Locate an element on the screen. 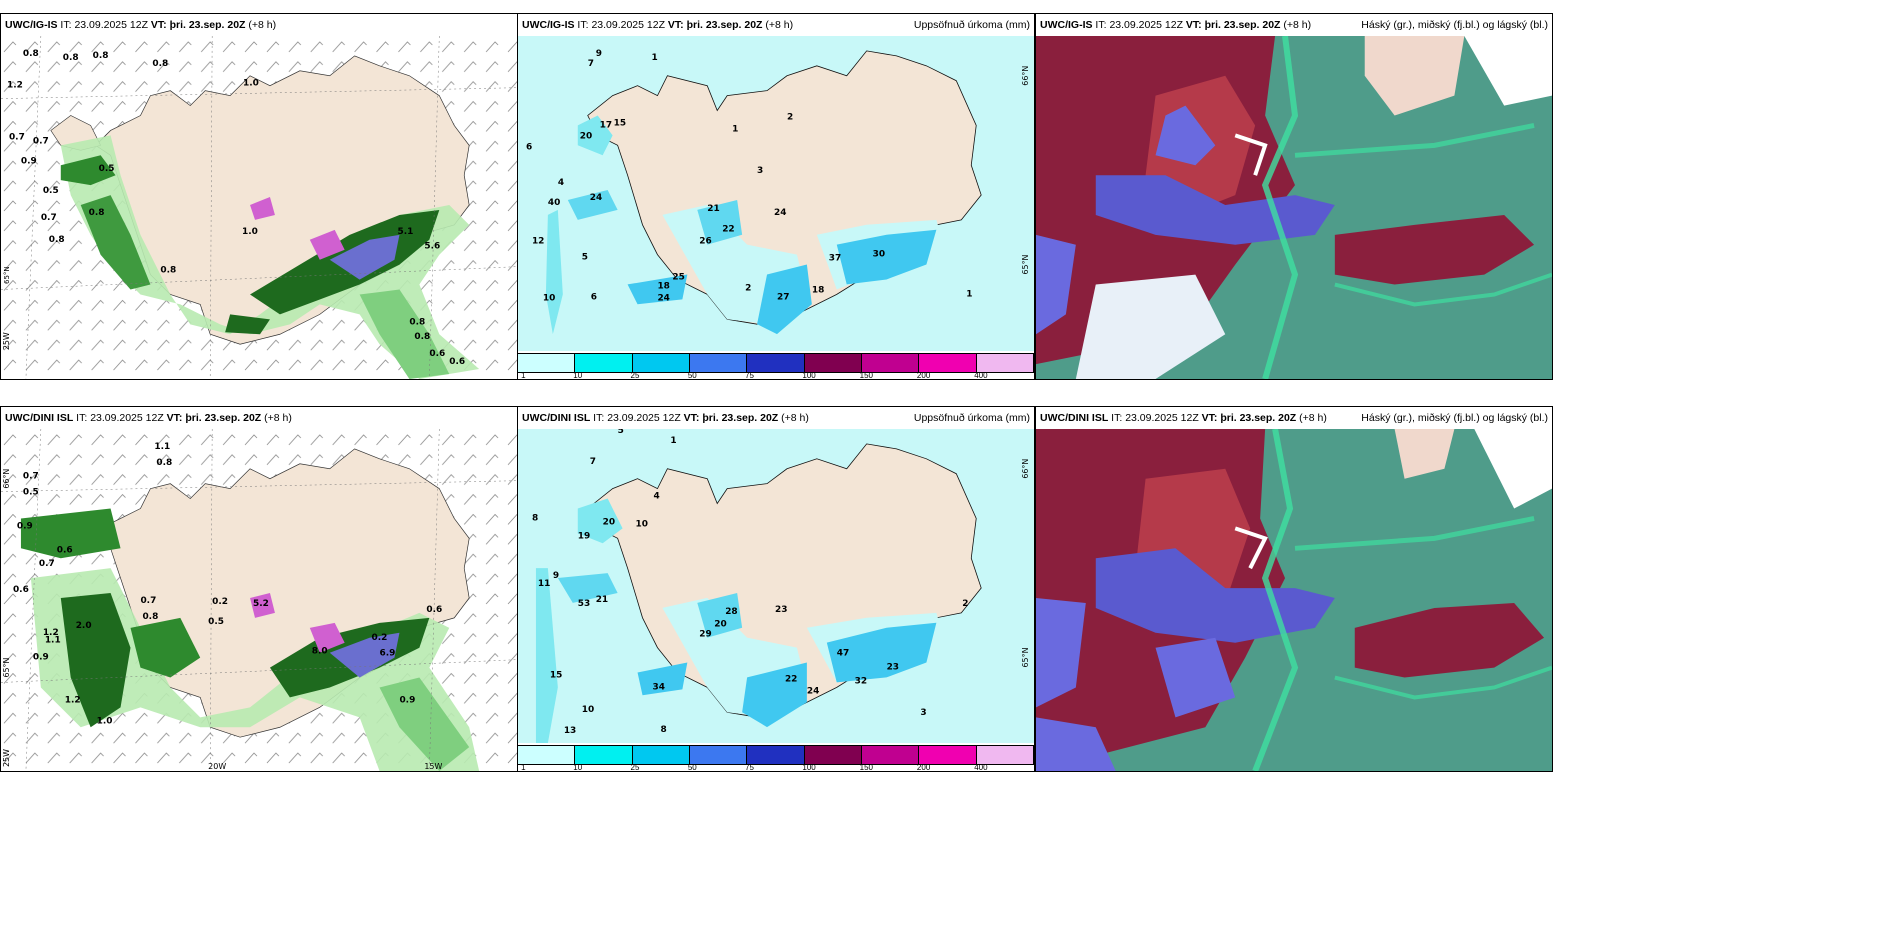 This screenshot has height=950, width=1900. precip-legend-ticks: 1 10 25 50 75 100 150 200 400 is located at coordinates (754, 767).